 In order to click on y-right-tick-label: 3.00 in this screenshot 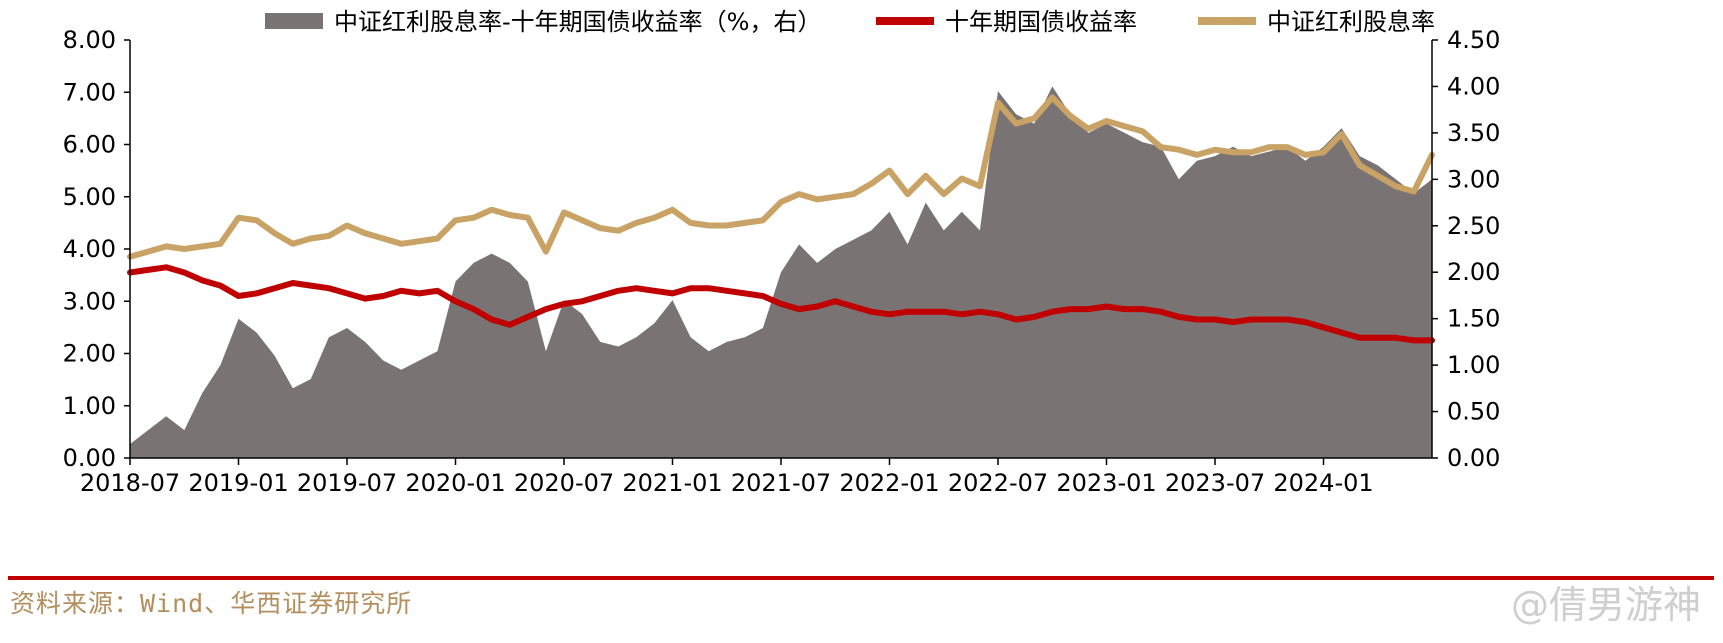, I will do `click(1473, 179)`.